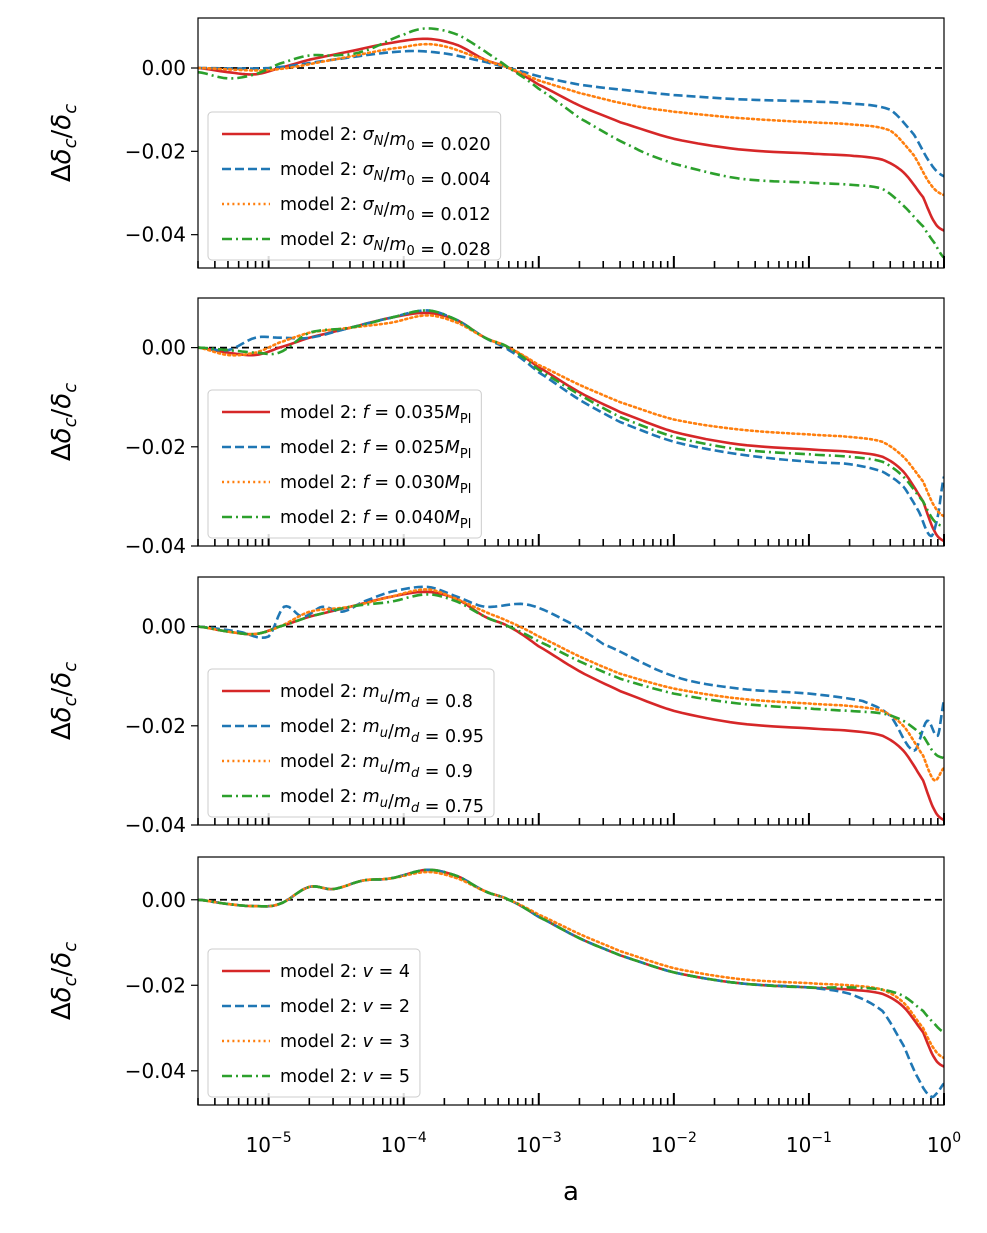 The height and width of the screenshot is (1233, 987). Describe the element at coordinates (571, 1192) in the screenshot. I see `x-axis-label: a` at that location.